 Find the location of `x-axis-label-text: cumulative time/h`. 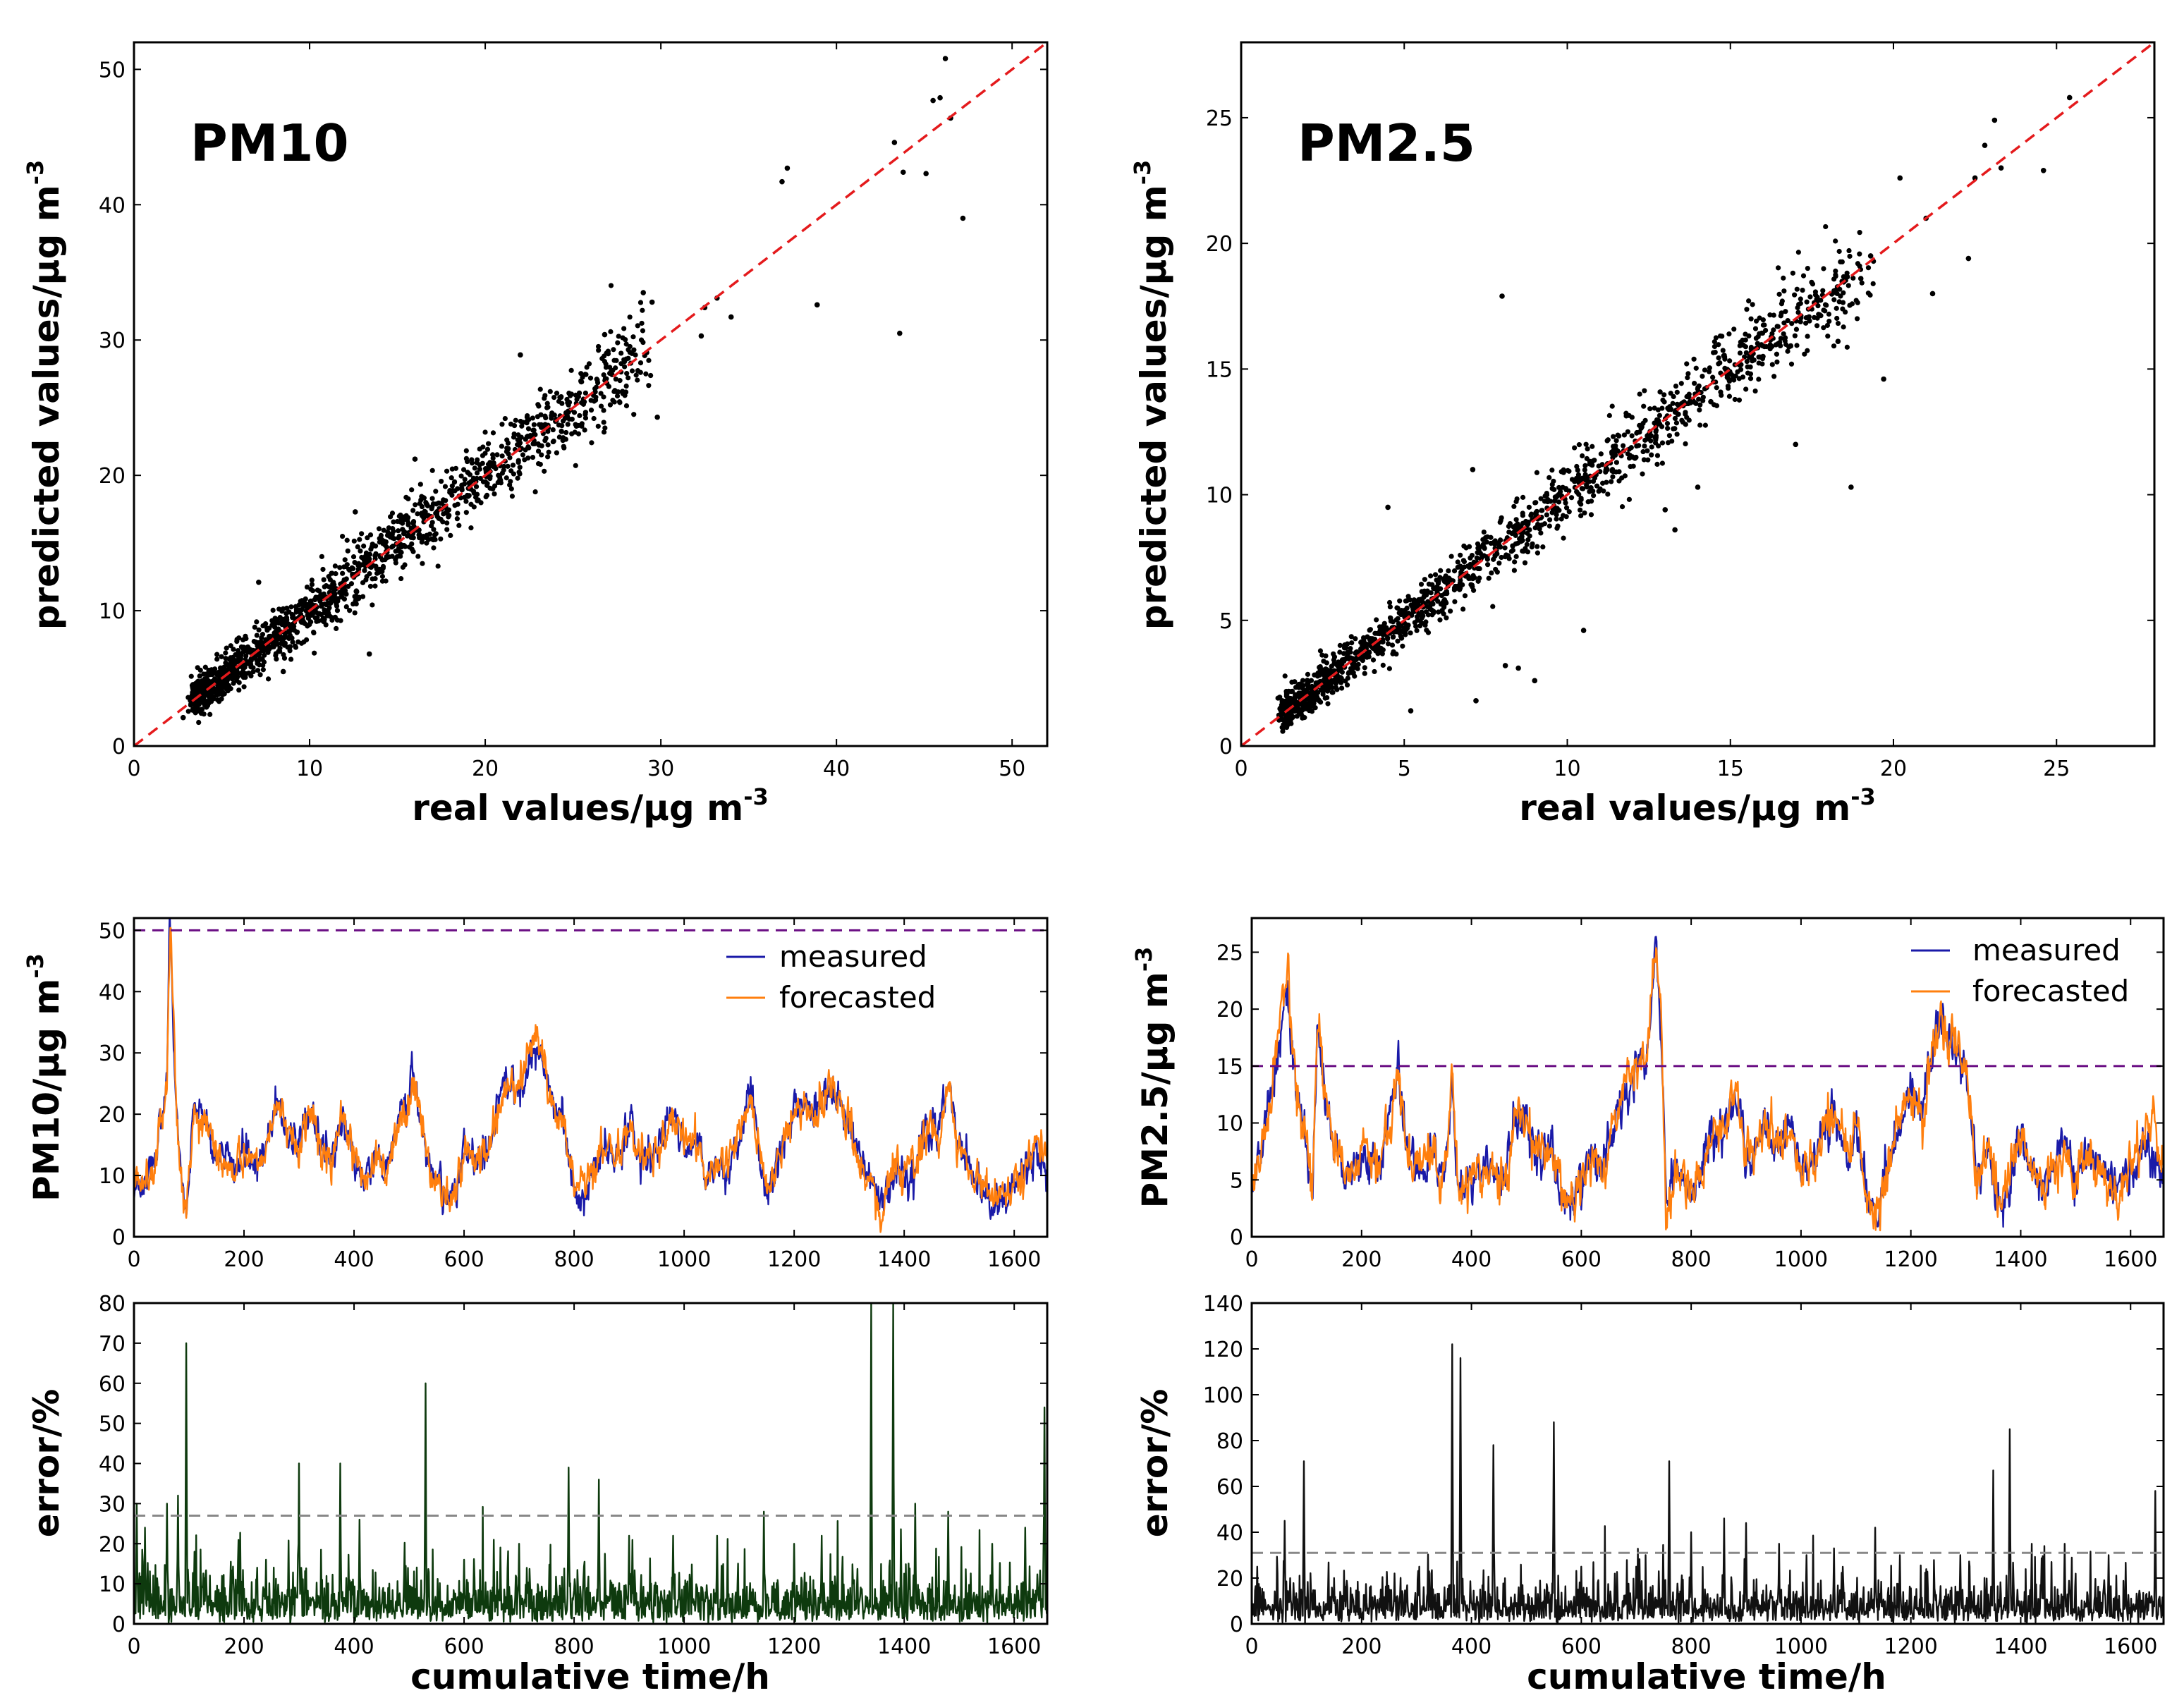

x-axis-label-text: cumulative time/h is located at coordinates (1707, 1674).